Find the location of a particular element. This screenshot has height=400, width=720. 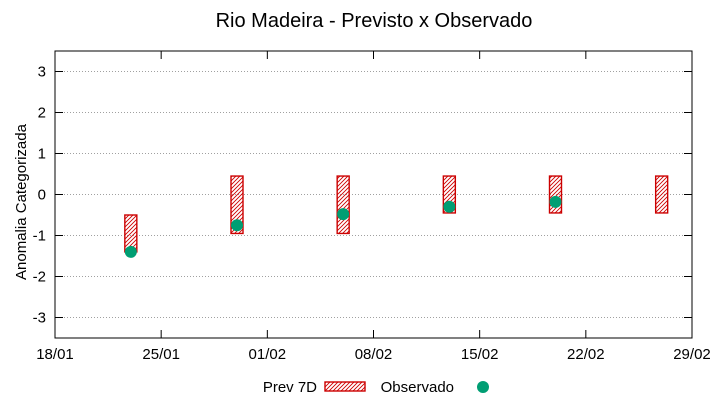

x-tick-label: 01/02 is located at coordinates (268, 354).